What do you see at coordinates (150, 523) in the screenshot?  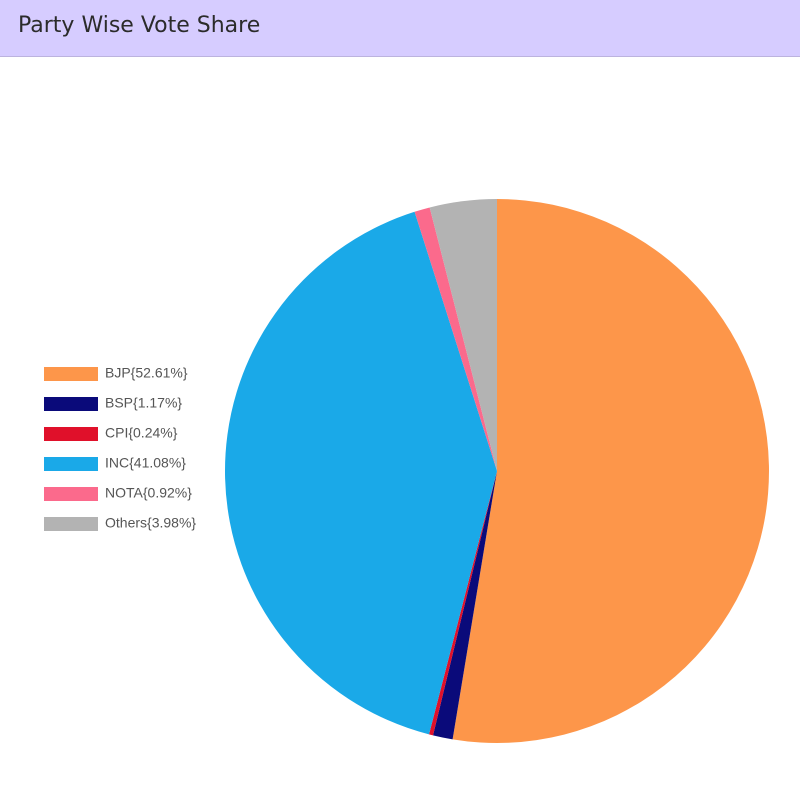 I see `legend-label: Others{3.98%}` at bounding box center [150, 523].